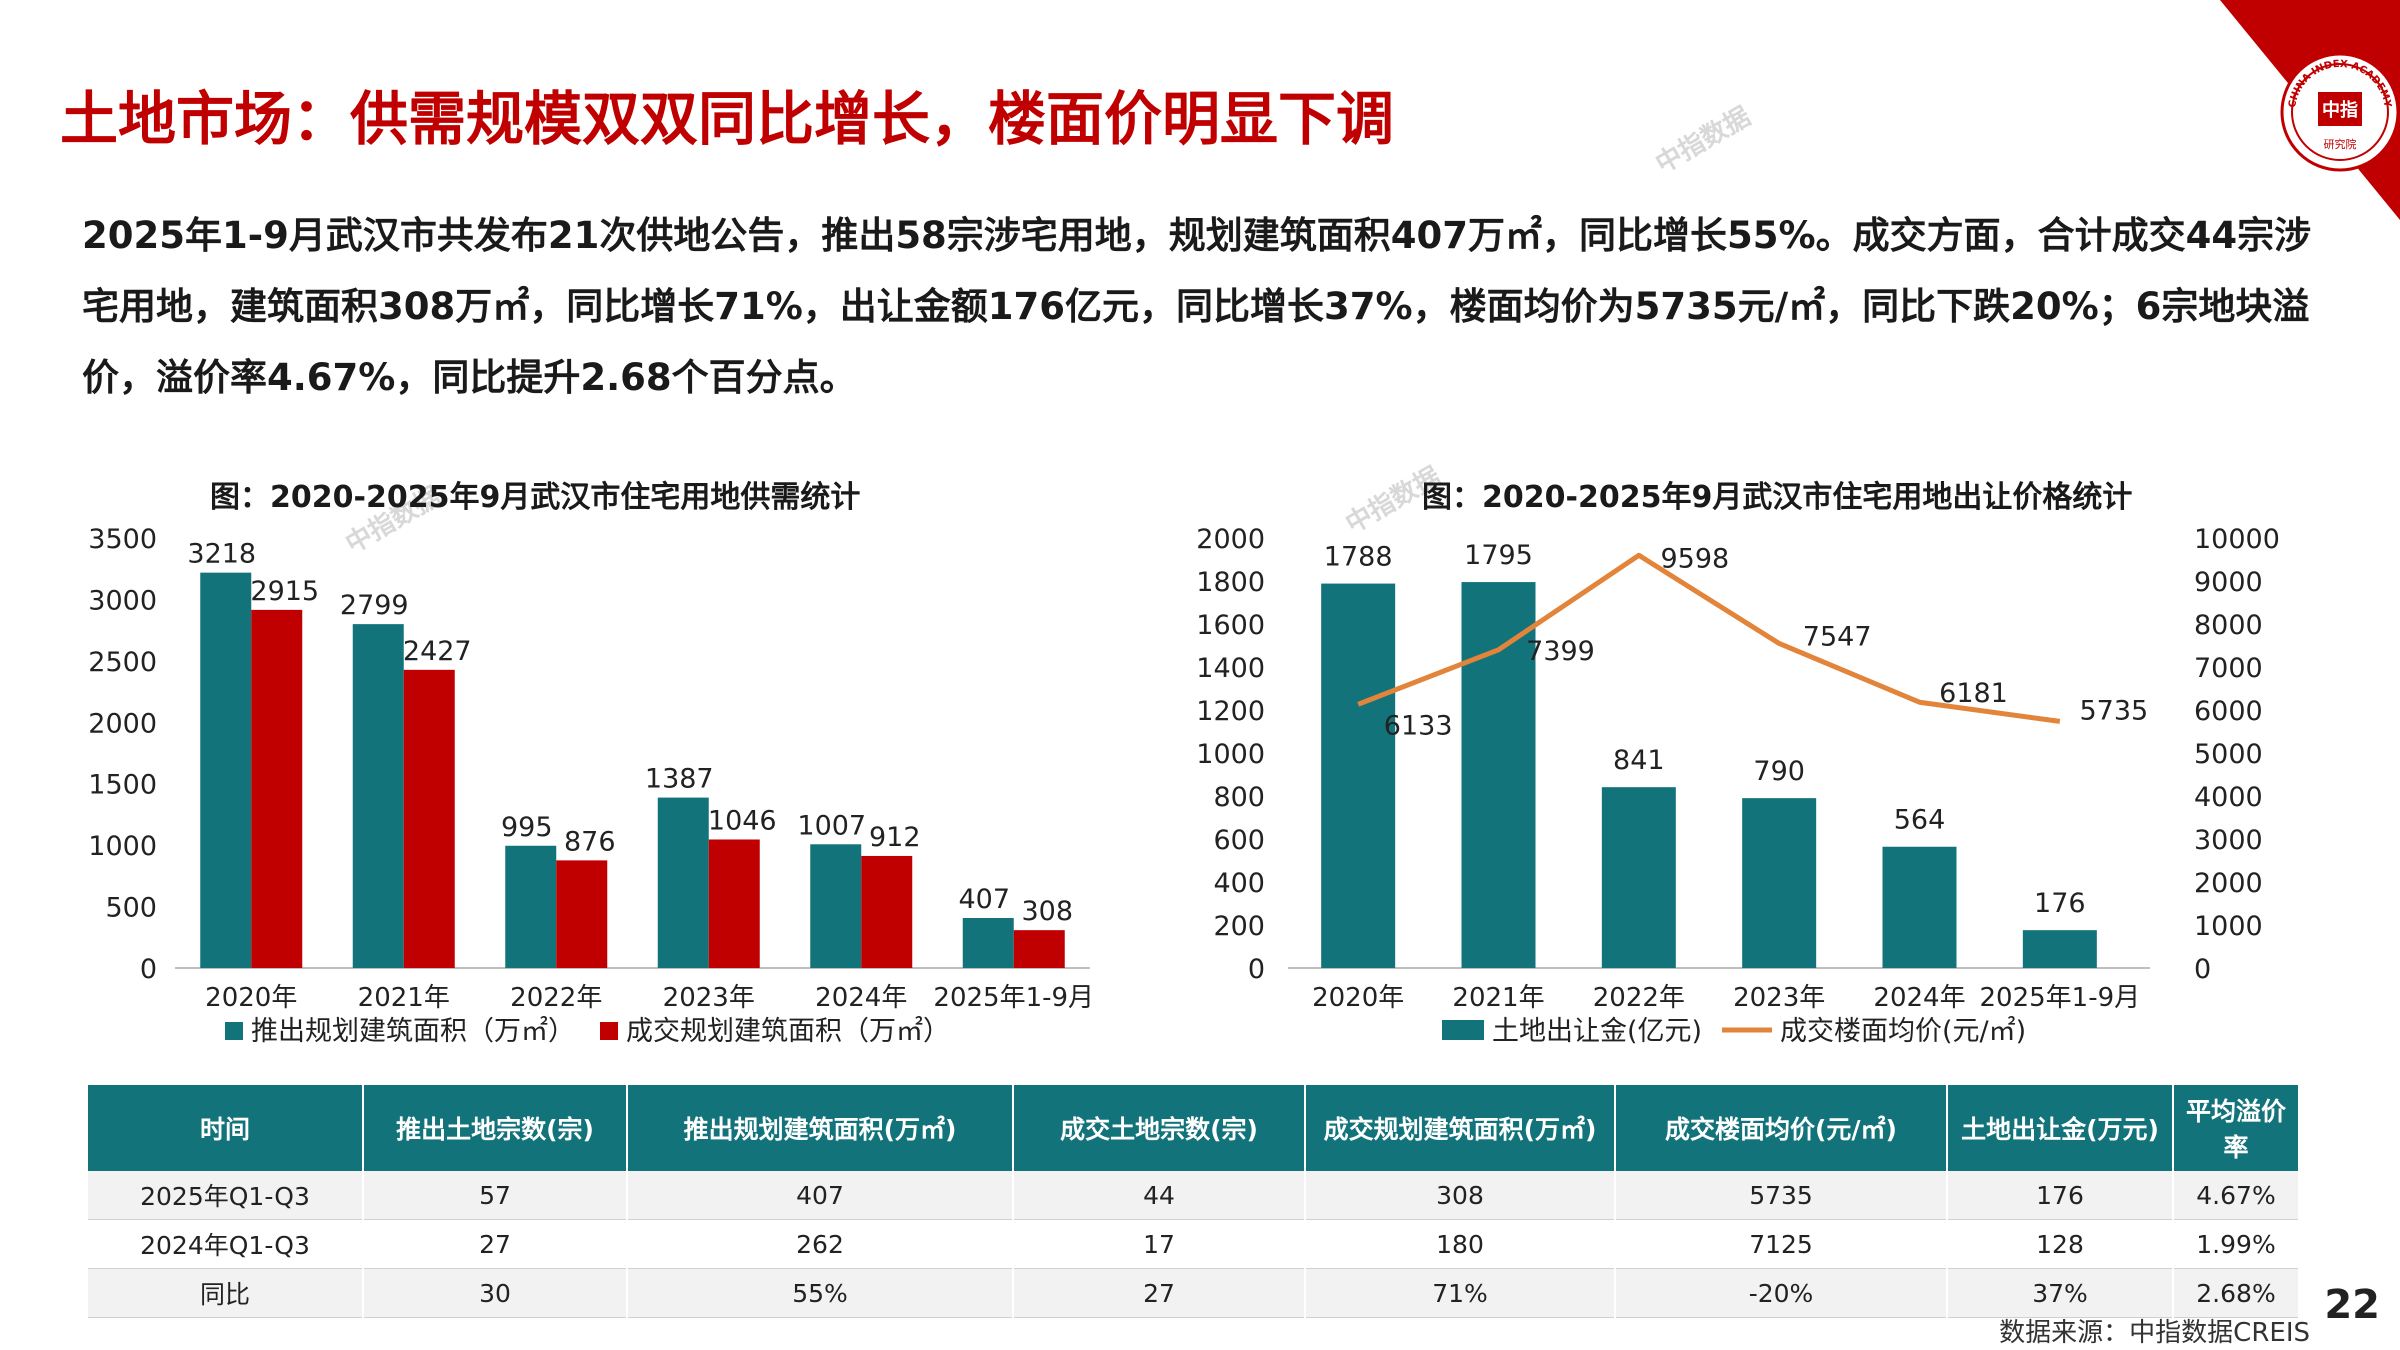 The height and width of the screenshot is (1350, 2400). What do you see at coordinates (2236, 1293) in the screenshot?
I see `table-cell: 2.68%` at bounding box center [2236, 1293].